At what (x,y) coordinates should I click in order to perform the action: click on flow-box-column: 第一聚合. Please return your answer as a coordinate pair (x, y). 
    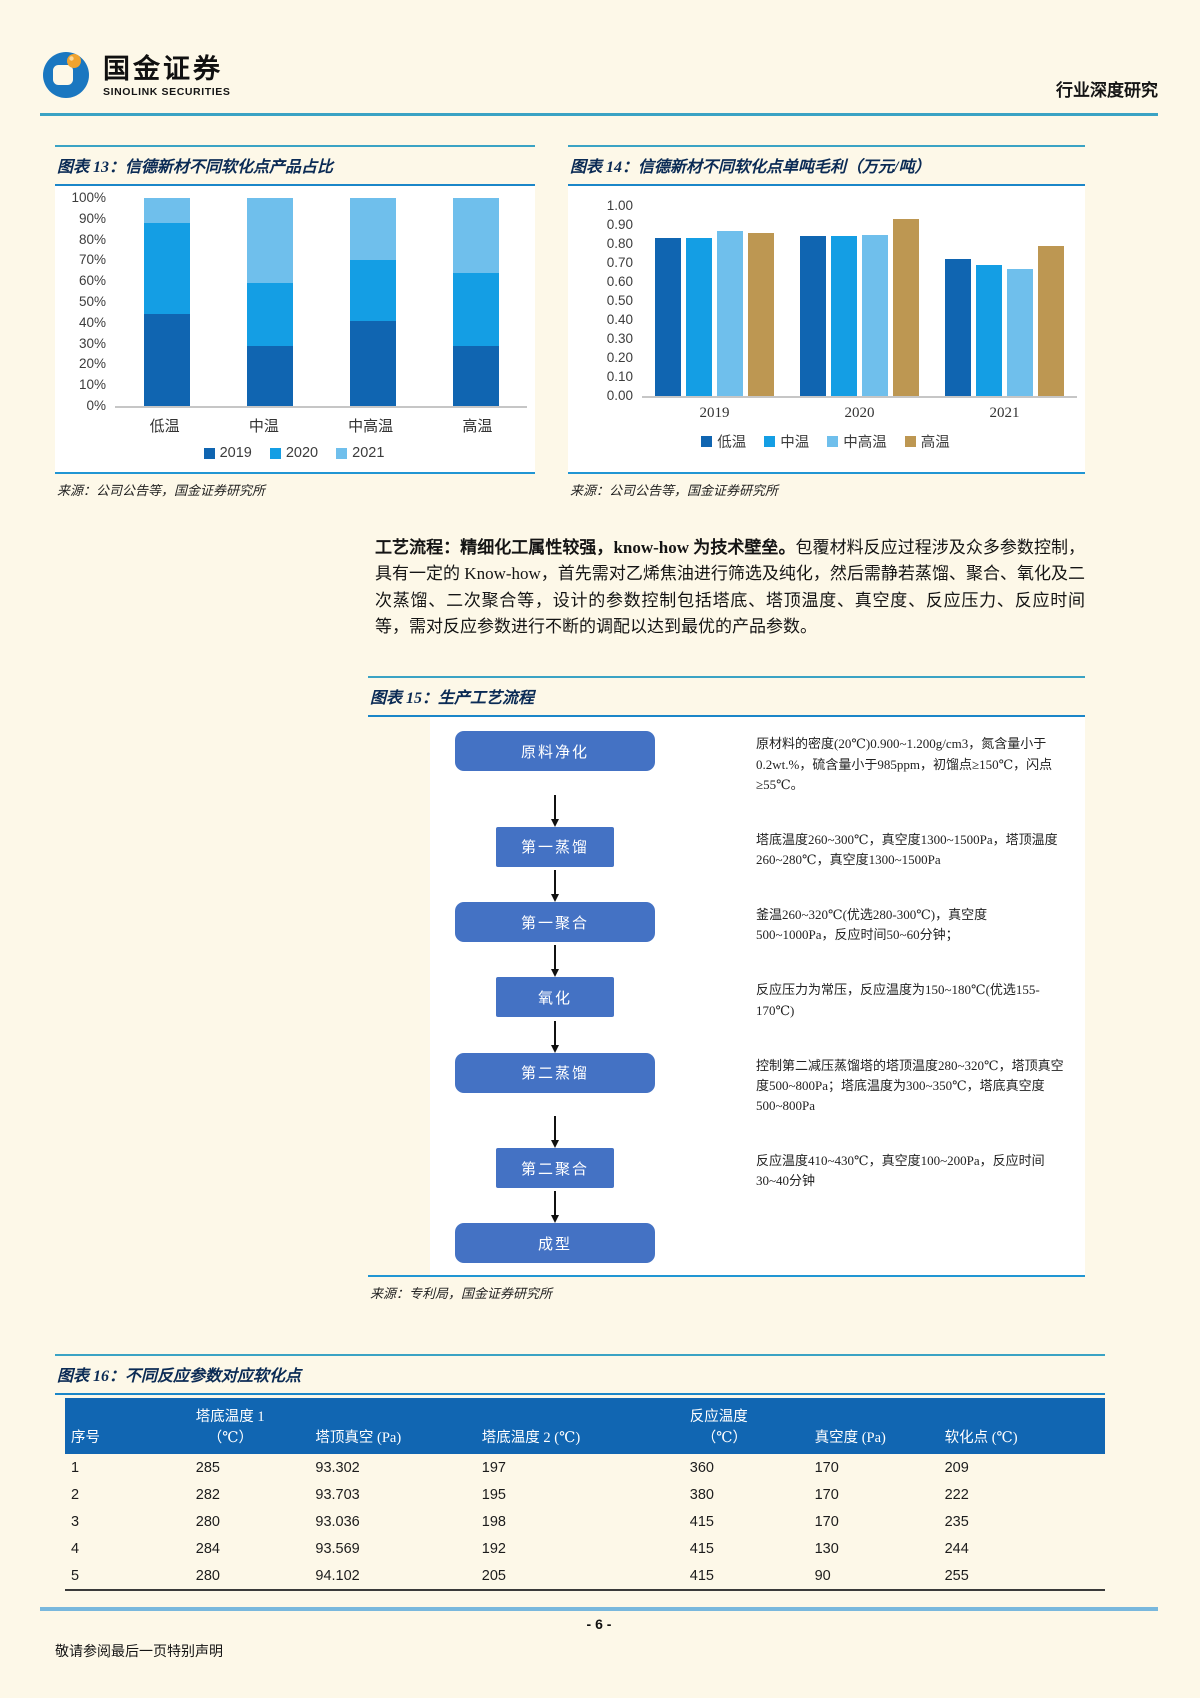
    Looking at the image, I should click on (555, 923).